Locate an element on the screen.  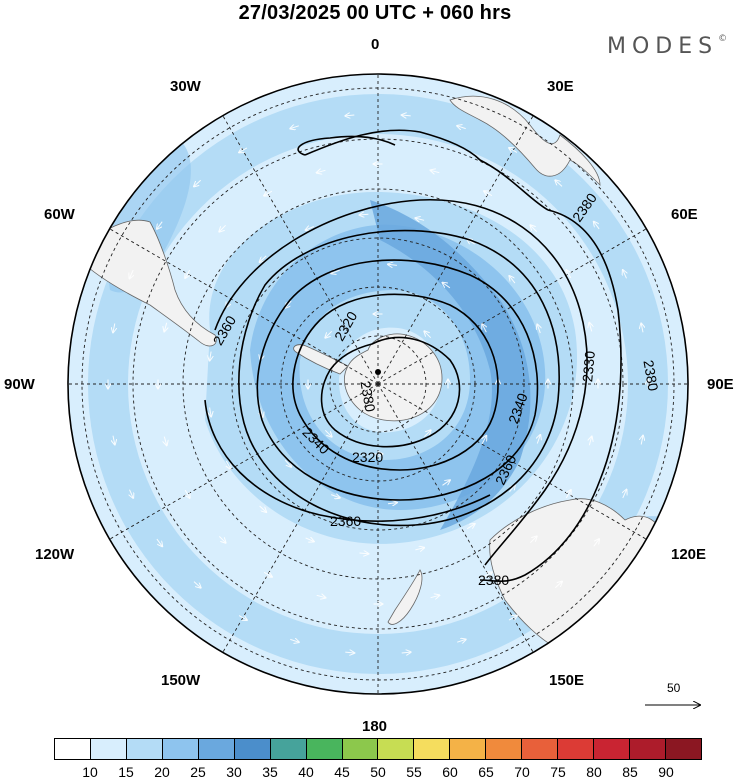
contour-label: 2330 is located at coordinates (588, 366).